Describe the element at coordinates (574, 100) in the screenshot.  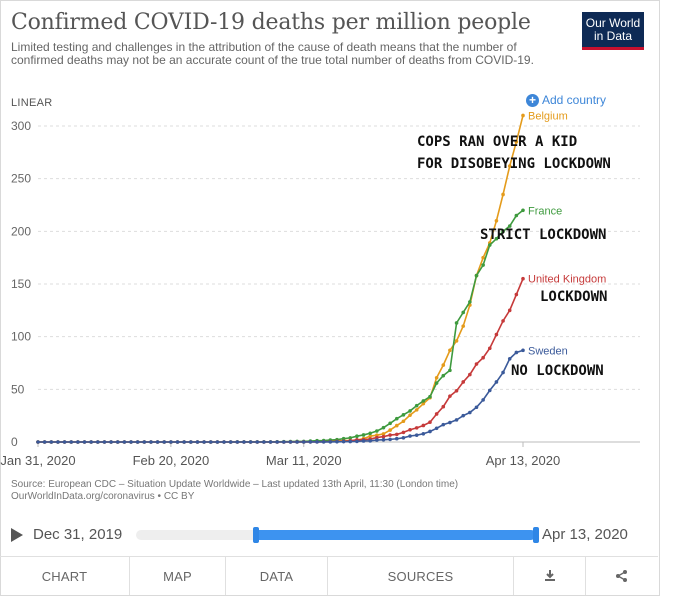
I see `add-country-label: Add country` at that location.